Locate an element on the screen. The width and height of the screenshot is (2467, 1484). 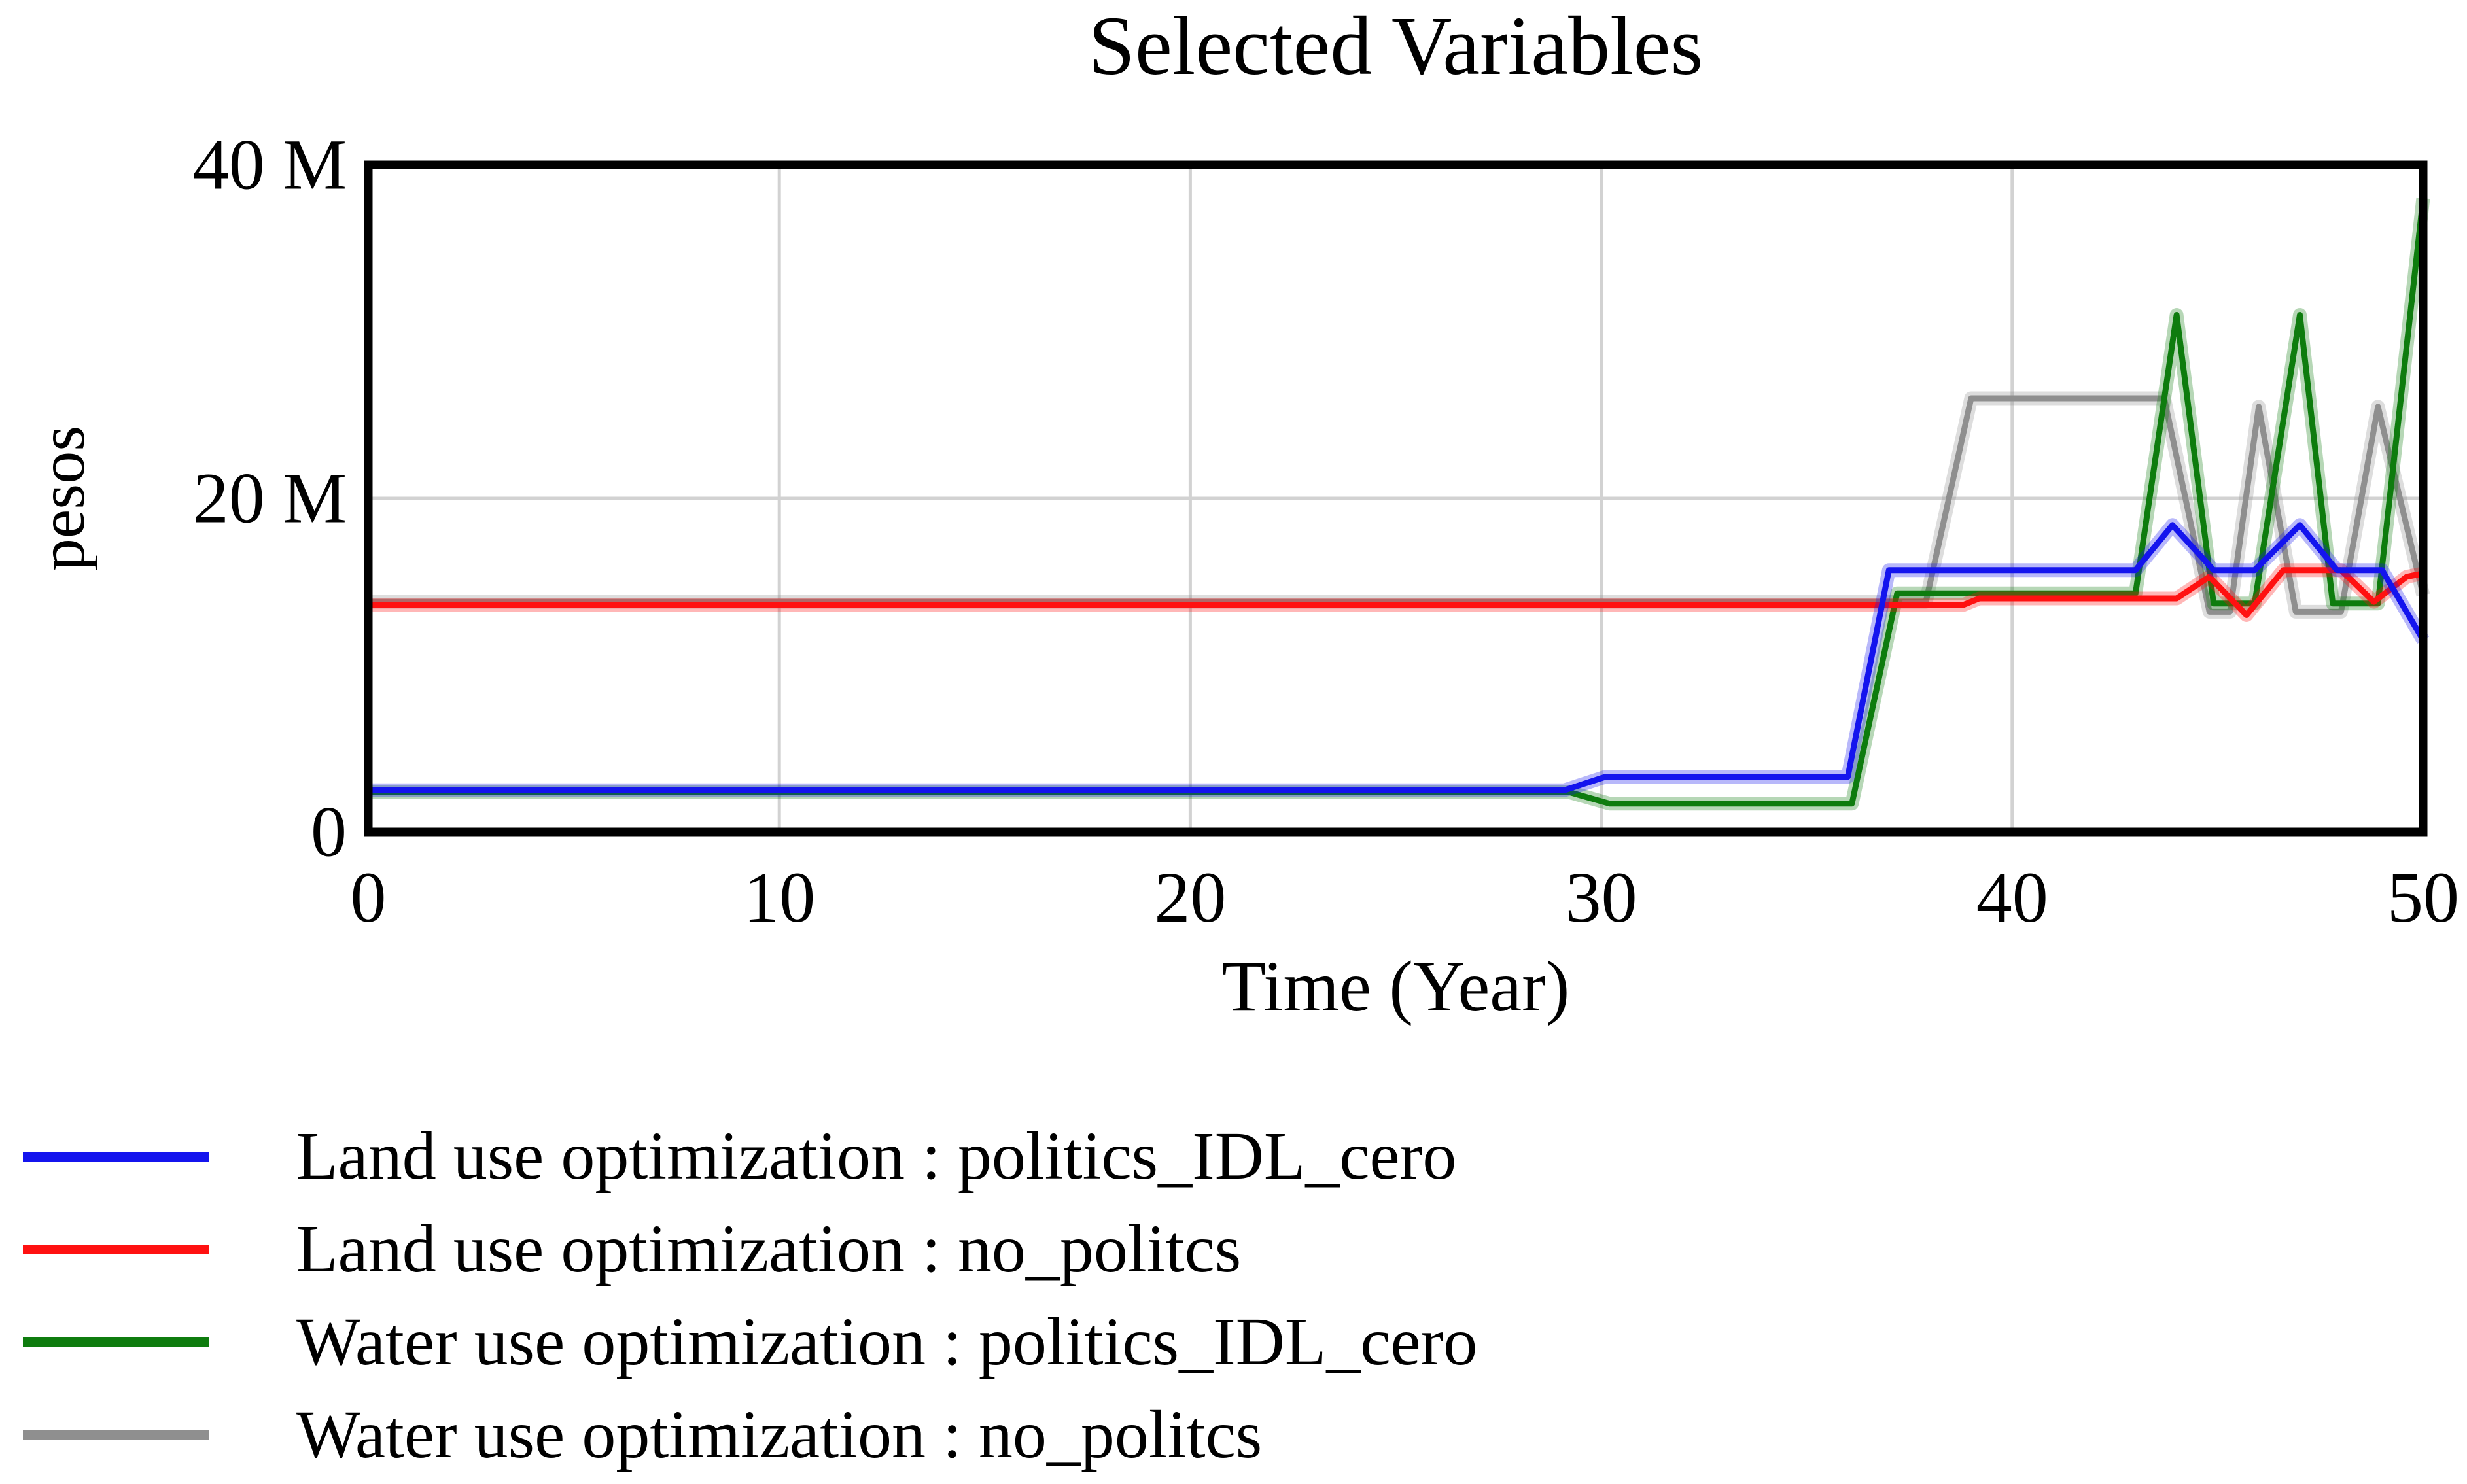
legend-line-swatch-green is located at coordinates (116, 1342).